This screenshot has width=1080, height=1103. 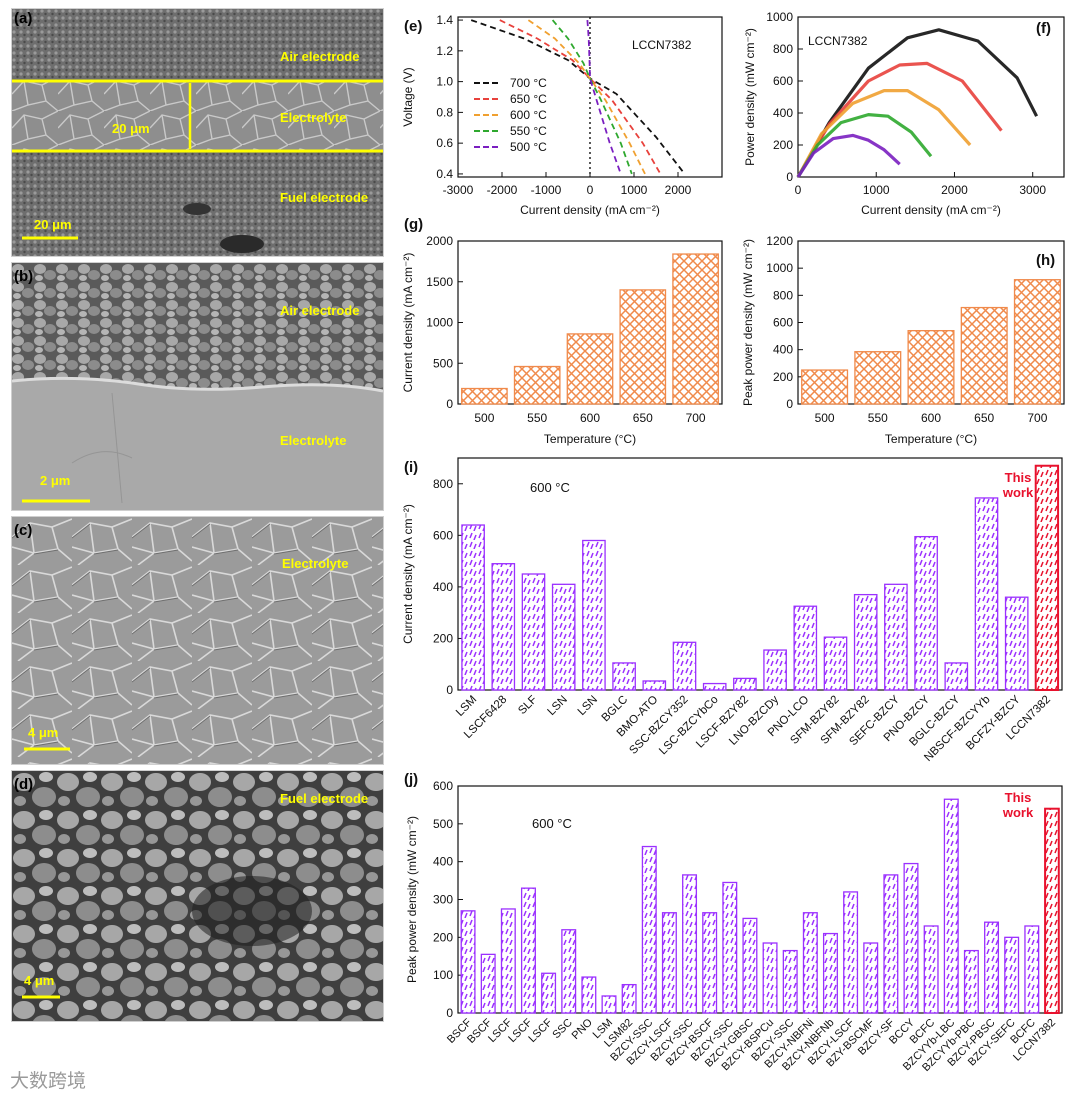 I want to click on chart-h-xtick-label: 650, so click(x=984, y=418).